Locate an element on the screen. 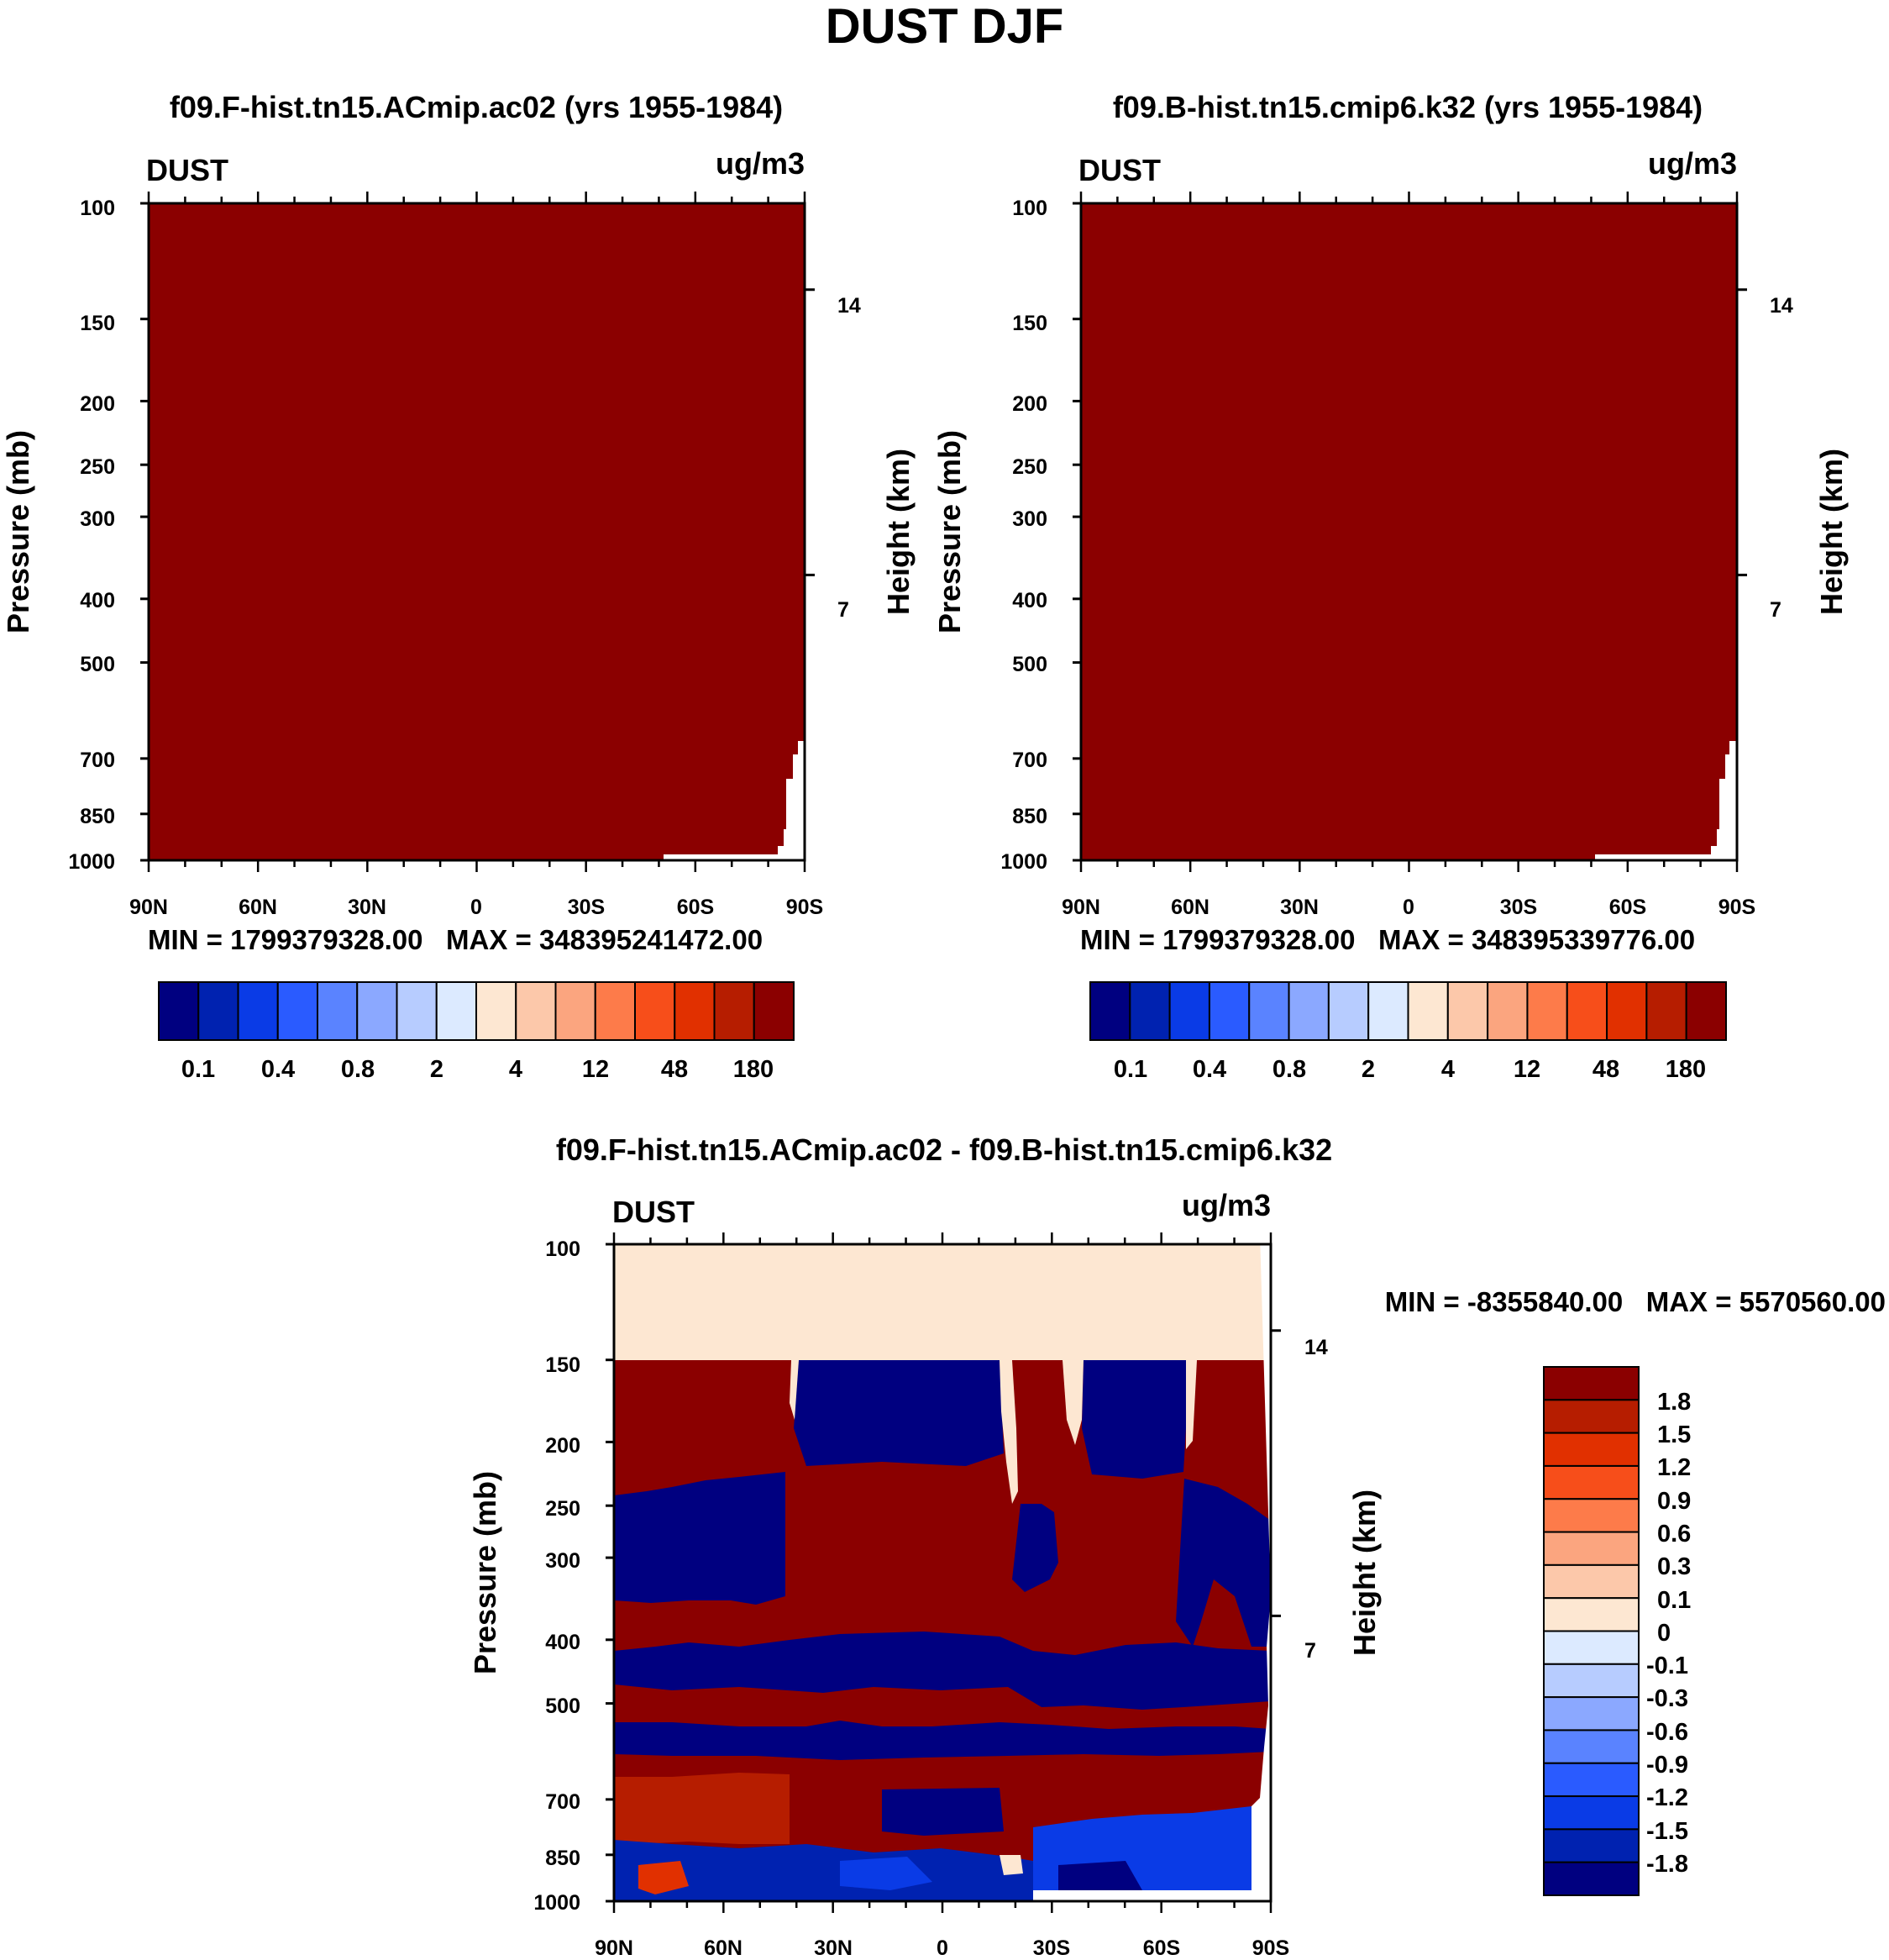  x-tick-label: 0 is located at coordinates (476, 907).